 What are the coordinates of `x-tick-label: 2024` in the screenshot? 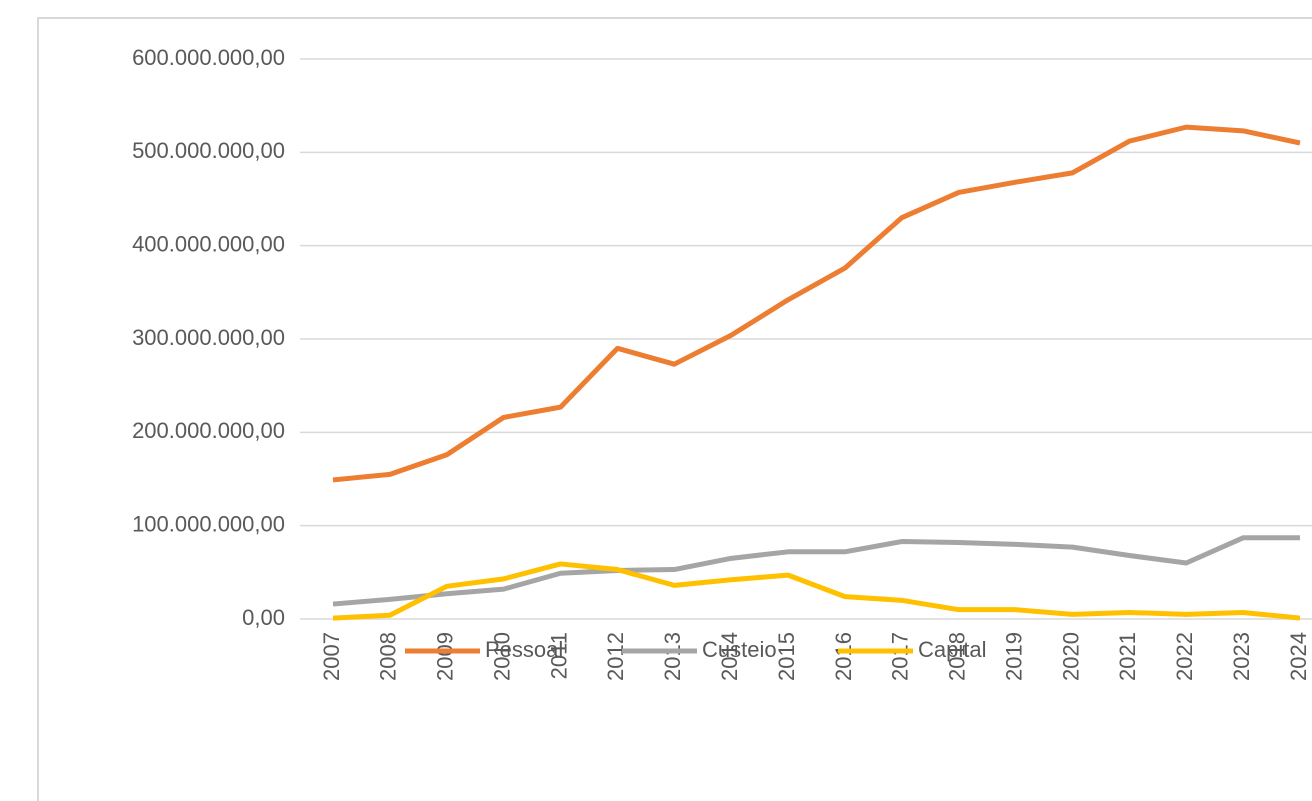 It's located at (1298, 656).